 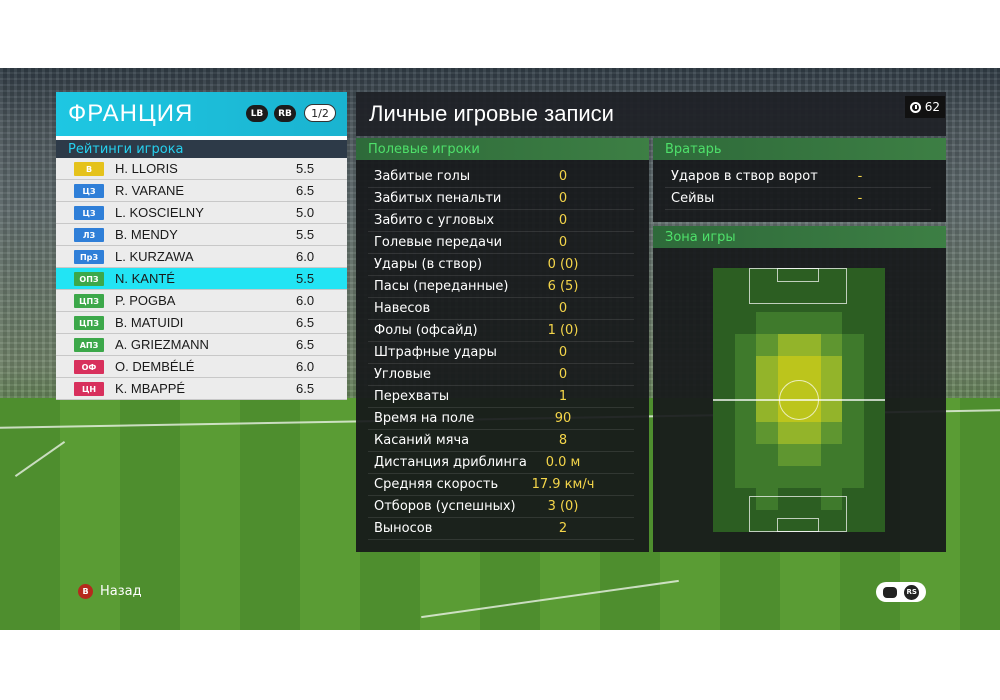 What do you see at coordinates (901, 592) in the screenshot?
I see `chat-hint: RS` at bounding box center [901, 592].